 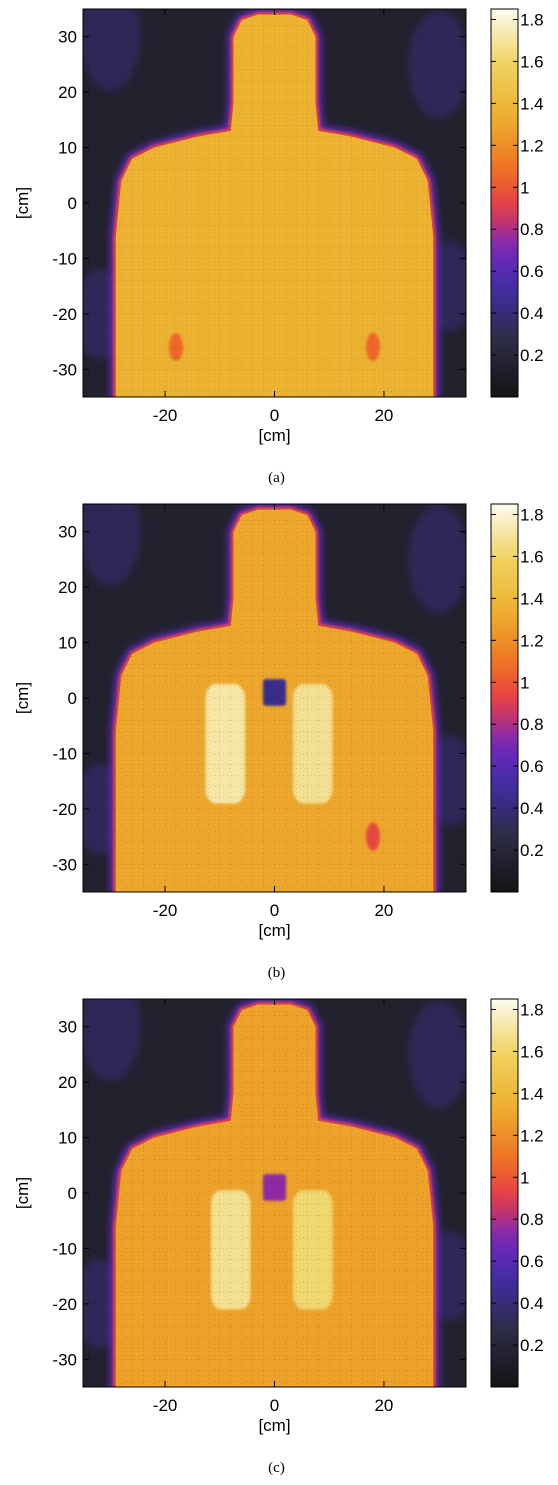 I want to click on panel-caption: (a), so click(x=276, y=478).